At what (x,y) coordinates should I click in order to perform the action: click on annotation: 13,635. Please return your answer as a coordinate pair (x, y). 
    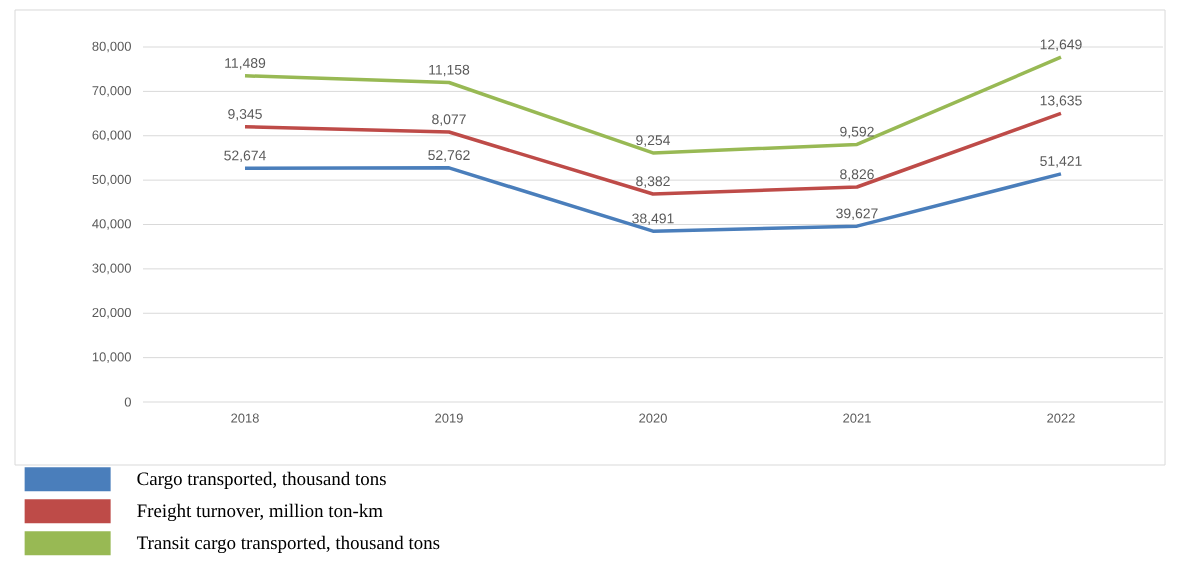
    Looking at the image, I should click on (1061, 101).